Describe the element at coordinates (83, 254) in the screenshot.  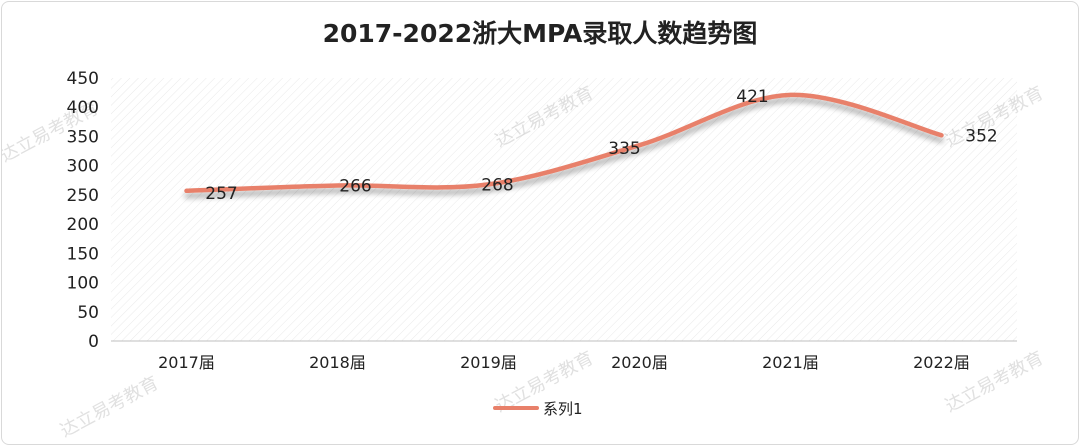
I see `y-tick-label: 150` at that location.